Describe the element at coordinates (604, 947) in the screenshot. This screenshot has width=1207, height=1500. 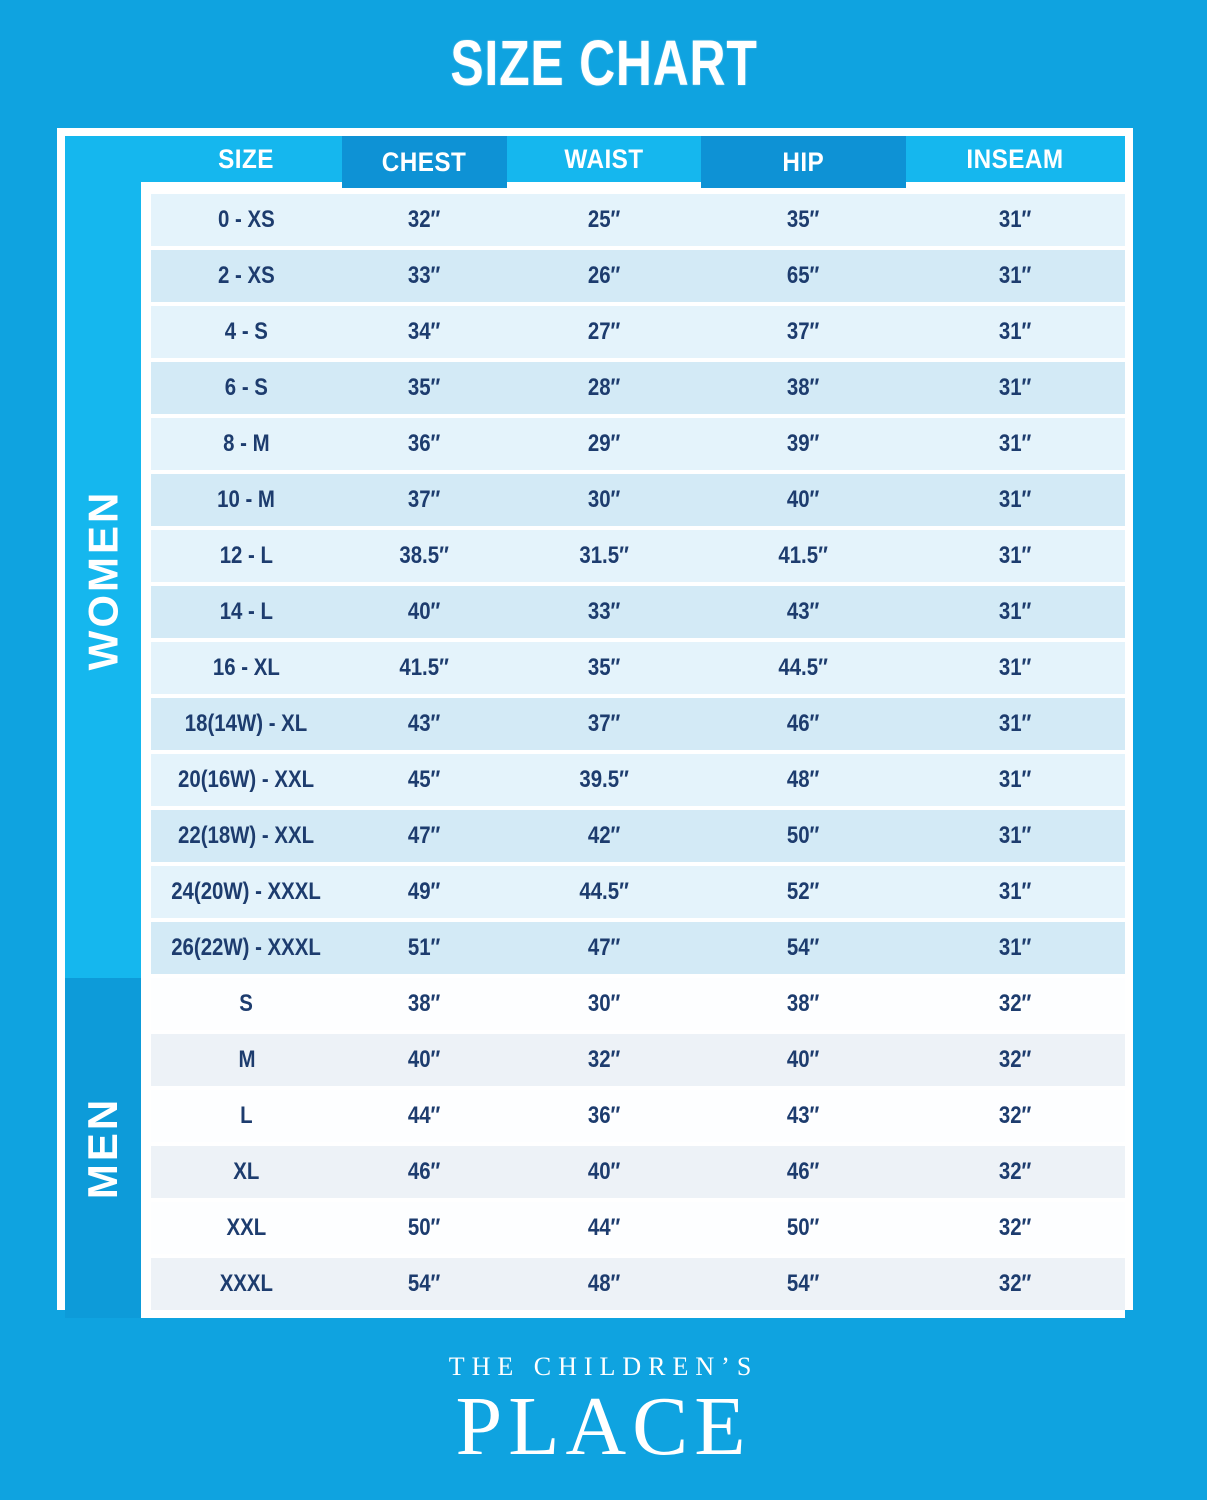
I see `cell-value: 47″` at that location.